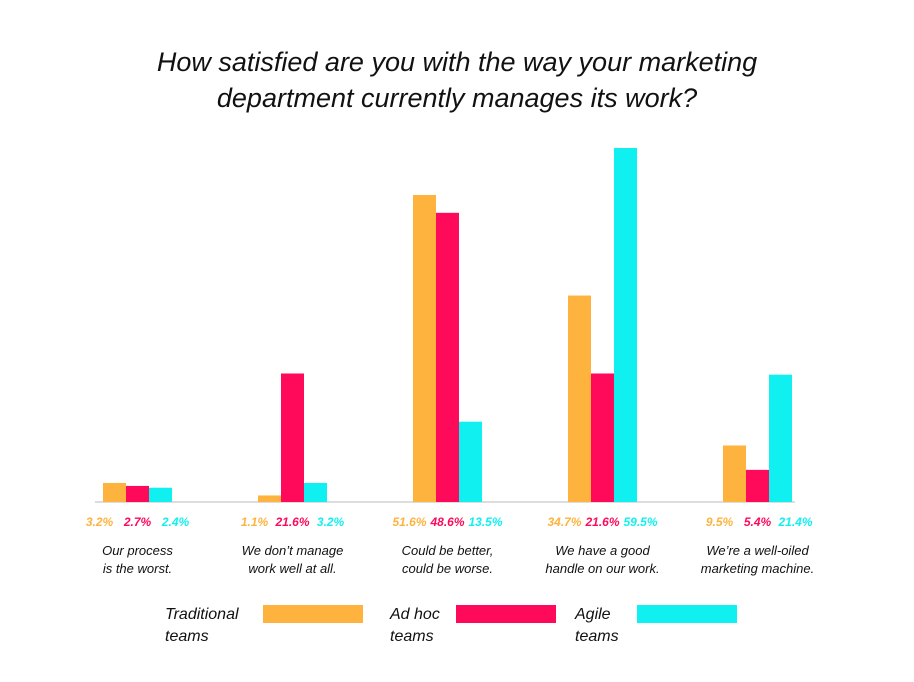  I want to click on value-label: 13.5%, so click(485, 522).